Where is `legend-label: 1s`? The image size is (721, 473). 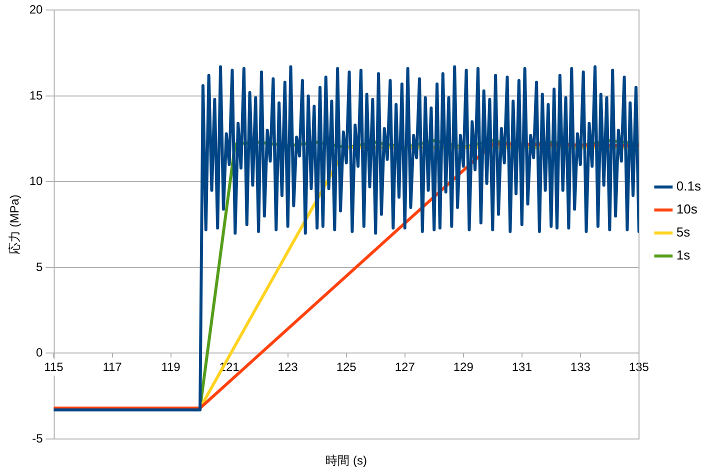
legend-label: 1s is located at coordinates (683, 255).